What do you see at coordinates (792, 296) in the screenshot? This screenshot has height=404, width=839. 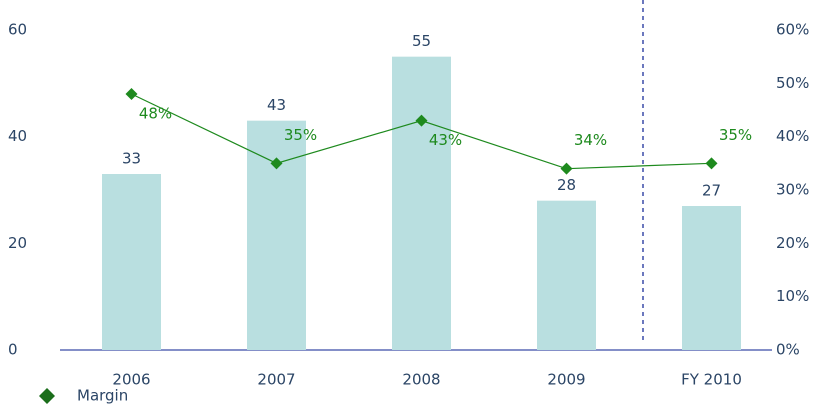 I see `y2-tick-label: 10%` at bounding box center [792, 296].